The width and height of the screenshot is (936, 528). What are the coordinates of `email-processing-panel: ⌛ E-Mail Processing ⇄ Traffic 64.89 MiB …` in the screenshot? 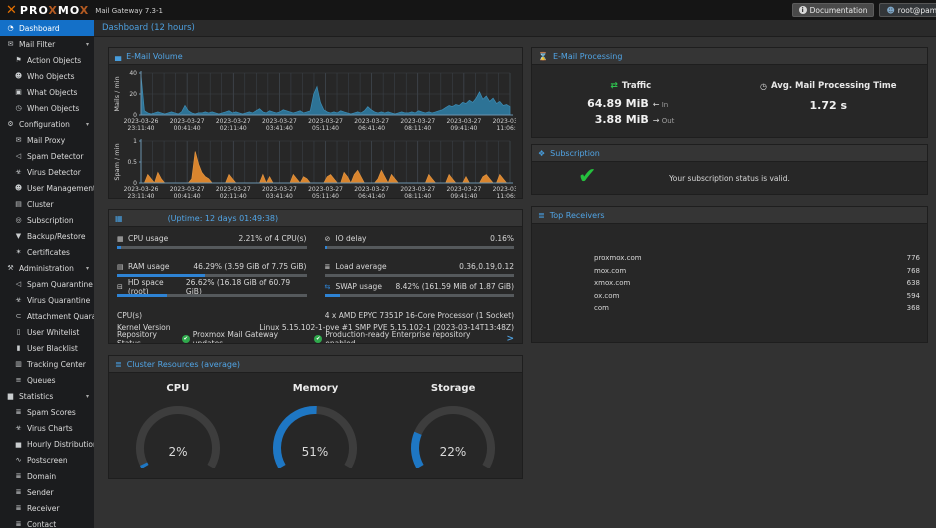 It's located at (729, 92).